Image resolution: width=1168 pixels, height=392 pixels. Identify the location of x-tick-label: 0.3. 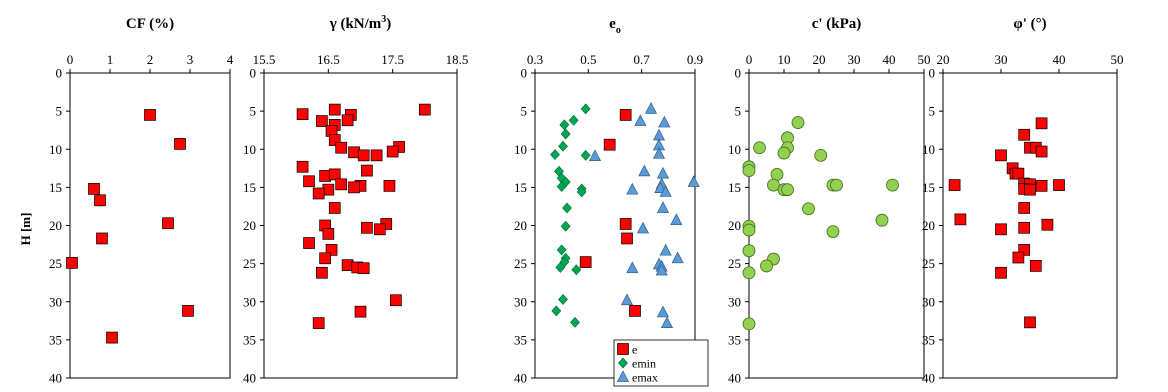
(535, 59).